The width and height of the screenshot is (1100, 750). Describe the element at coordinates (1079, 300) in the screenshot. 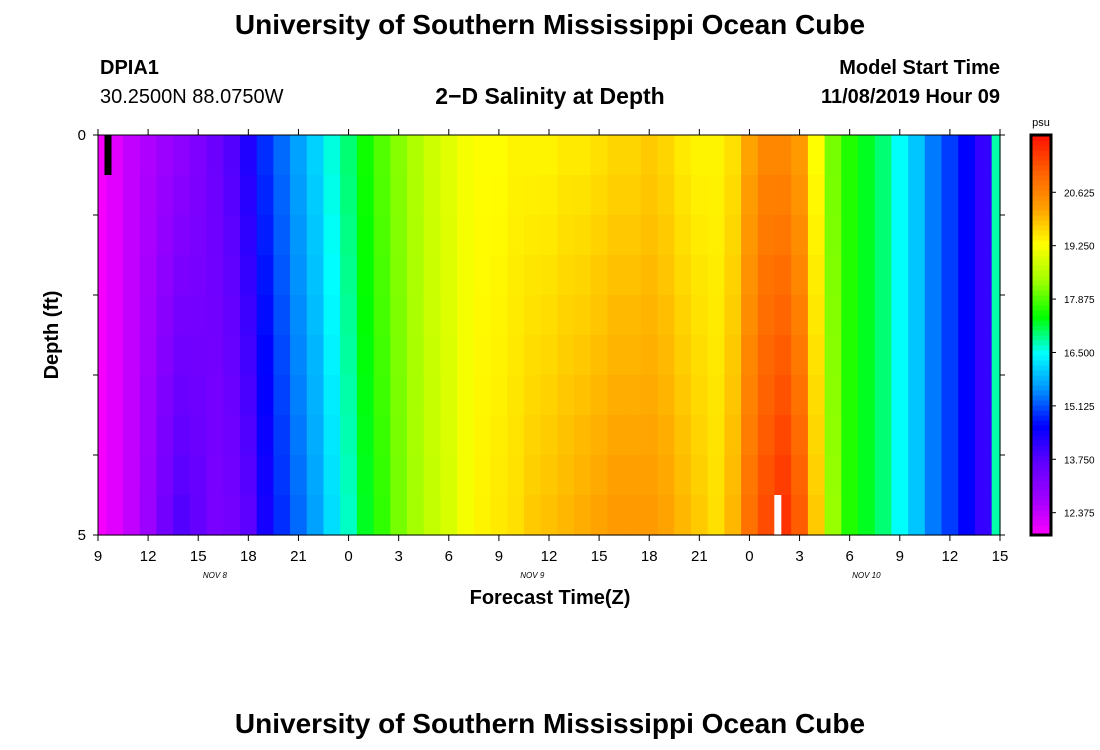

I see `colorbar-tick-label: 17.875` at that location.